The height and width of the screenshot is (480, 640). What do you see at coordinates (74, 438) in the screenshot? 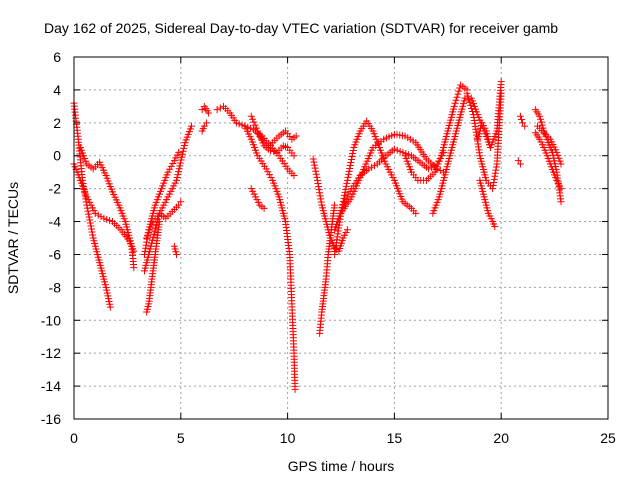
I see `x-tick-label: 0` at bounding box center [74, 438].